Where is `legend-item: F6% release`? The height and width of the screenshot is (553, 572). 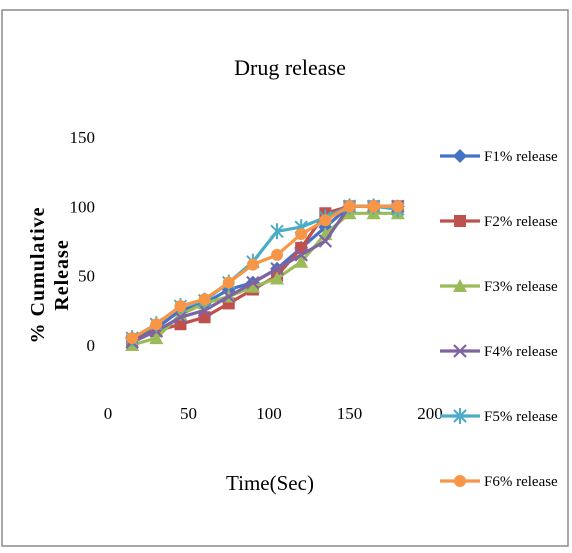 legend-item: F6% release is located at coordinates (499, 482).